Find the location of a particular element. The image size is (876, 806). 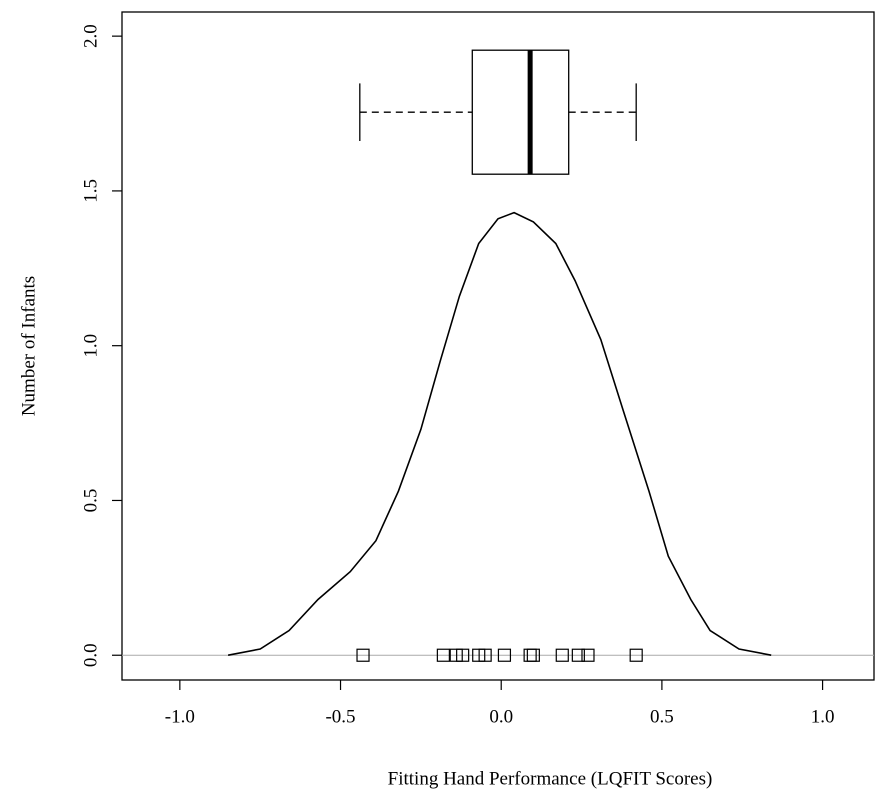

x-tick-label: -1.0 is located at coordinates (180, 716).